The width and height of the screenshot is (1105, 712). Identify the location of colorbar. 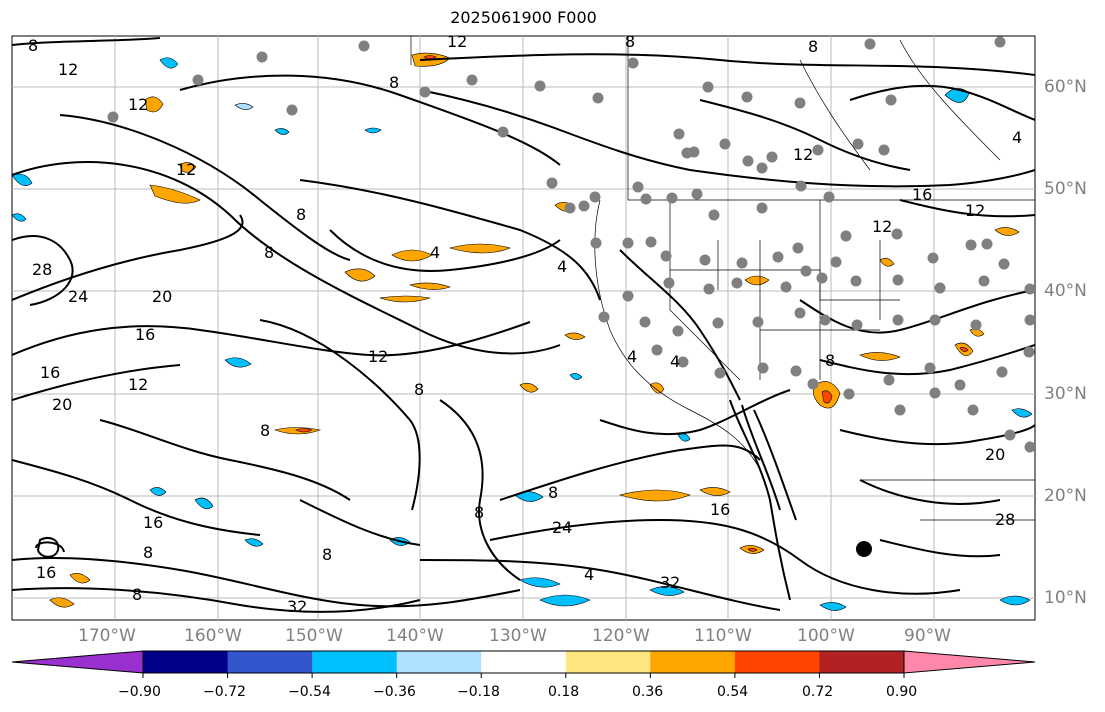
(523, 664).